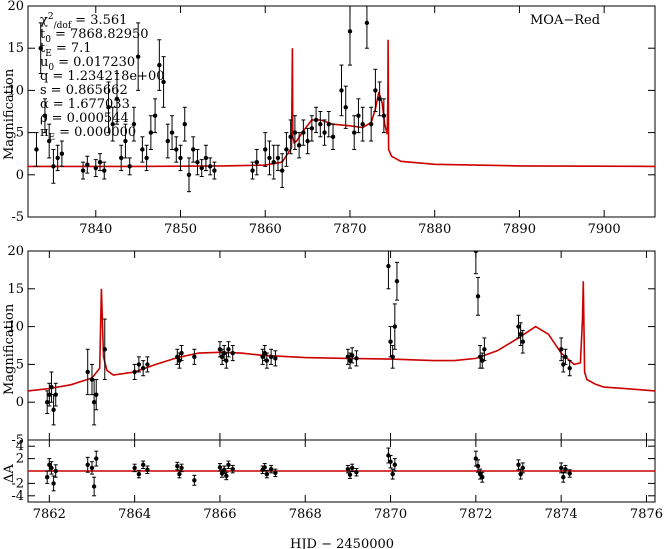 The height and width of the screenshot is (549, 665). What do you see at coordinates (88, 134) in the screenshot?
I see `fit-parameter: πE = 0.000000` at bounding box center [88, 134].